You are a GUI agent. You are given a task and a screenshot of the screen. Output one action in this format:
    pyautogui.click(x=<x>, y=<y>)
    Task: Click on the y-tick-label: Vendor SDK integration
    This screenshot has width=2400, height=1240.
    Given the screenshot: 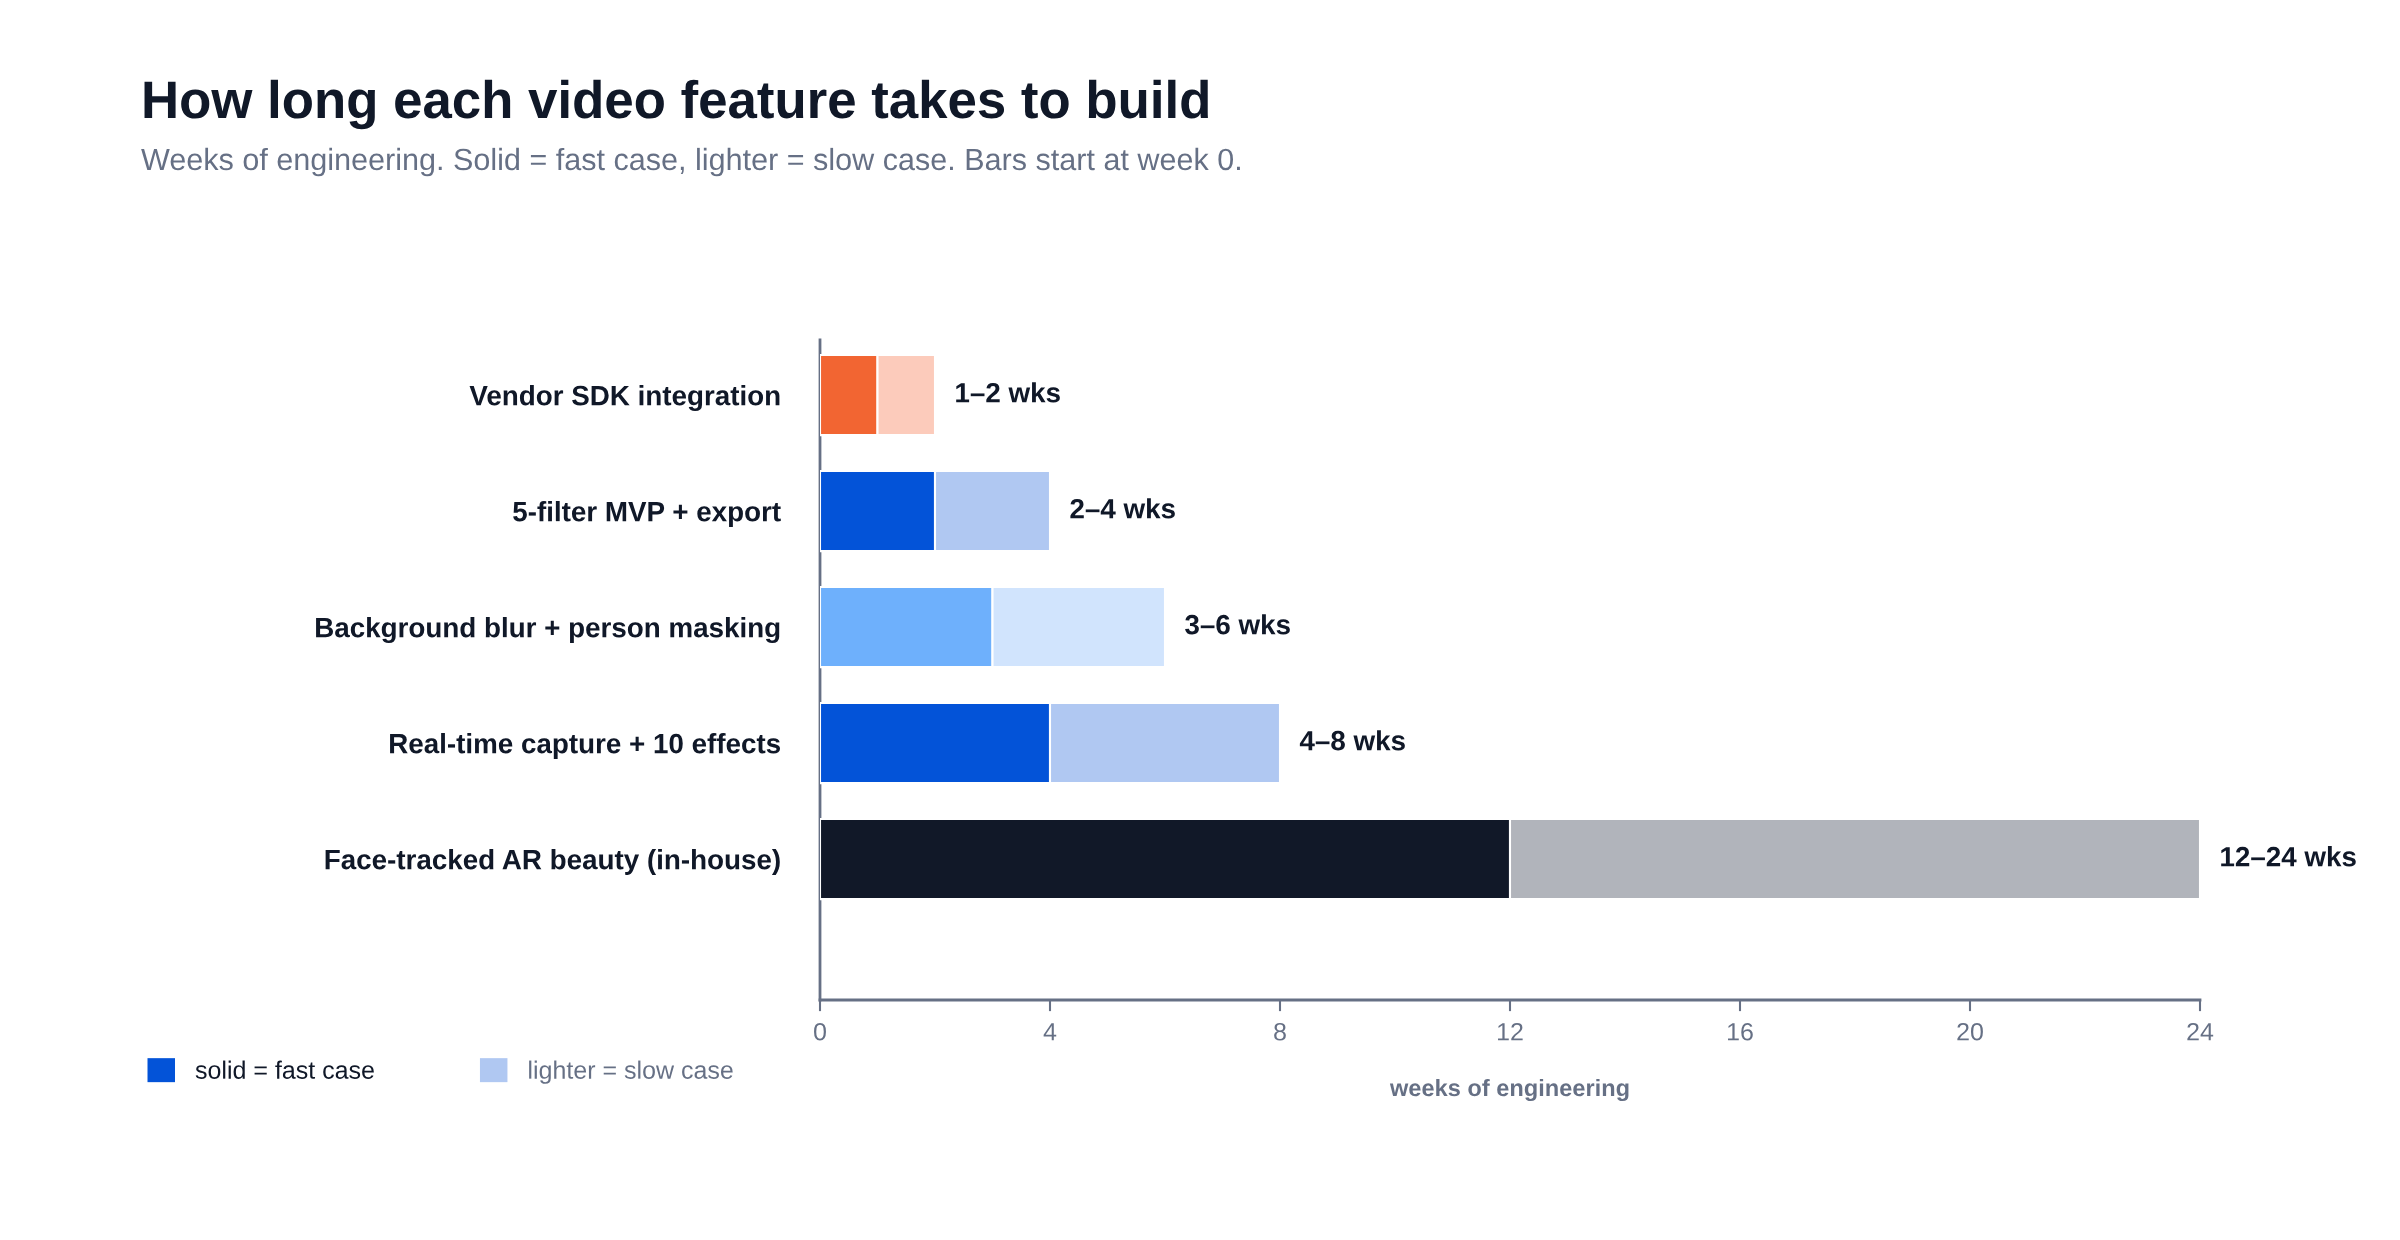 What is the action you would take?
    pyautogui.click(x=624, y=398)
    